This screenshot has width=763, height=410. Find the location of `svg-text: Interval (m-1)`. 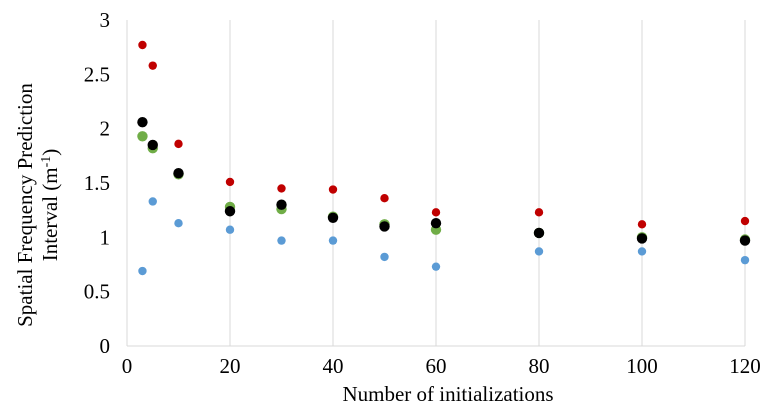

svg-text: Interval (m-1) is located at coordinates (50, 205).